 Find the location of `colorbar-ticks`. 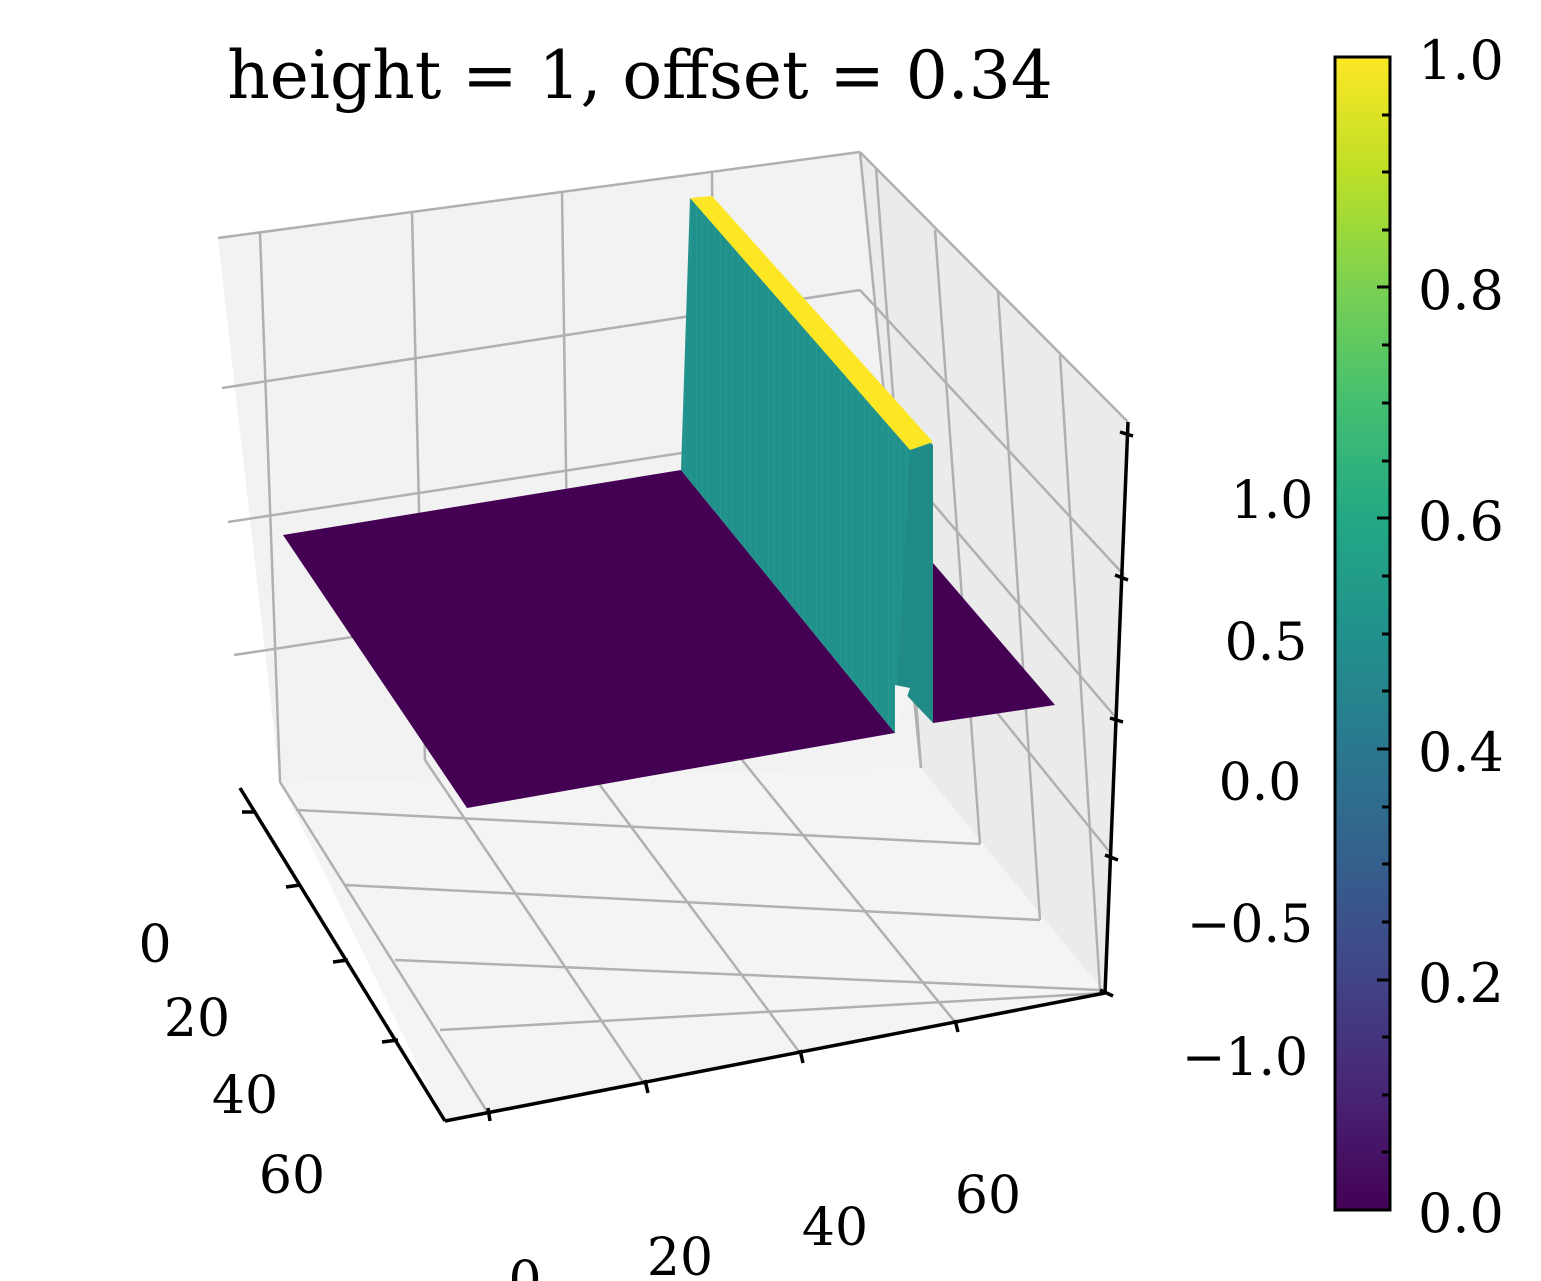

colorbar-ticks is located at coordinates (1383, 633).